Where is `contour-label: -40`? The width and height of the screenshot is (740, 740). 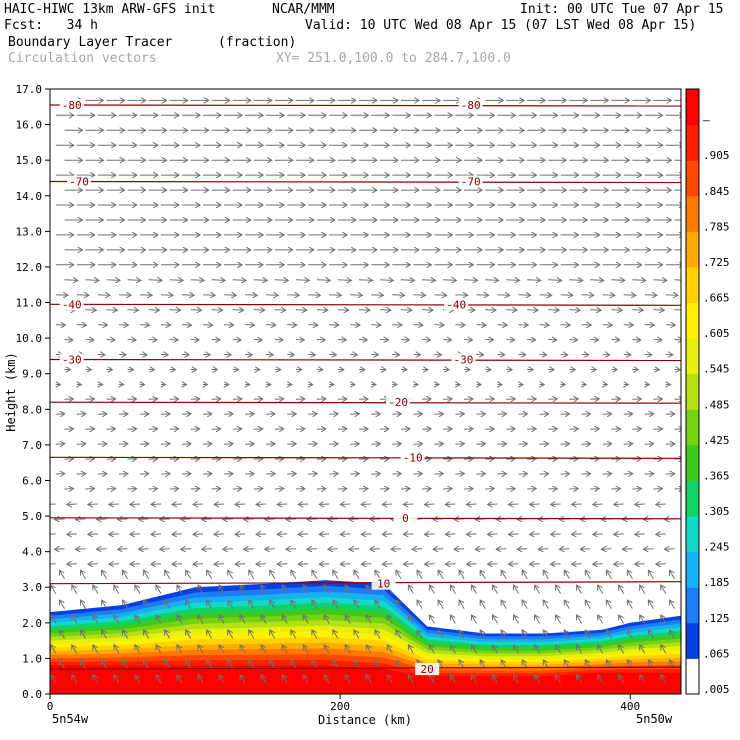 contour-label: -40 is located at coordinates (456, 304).